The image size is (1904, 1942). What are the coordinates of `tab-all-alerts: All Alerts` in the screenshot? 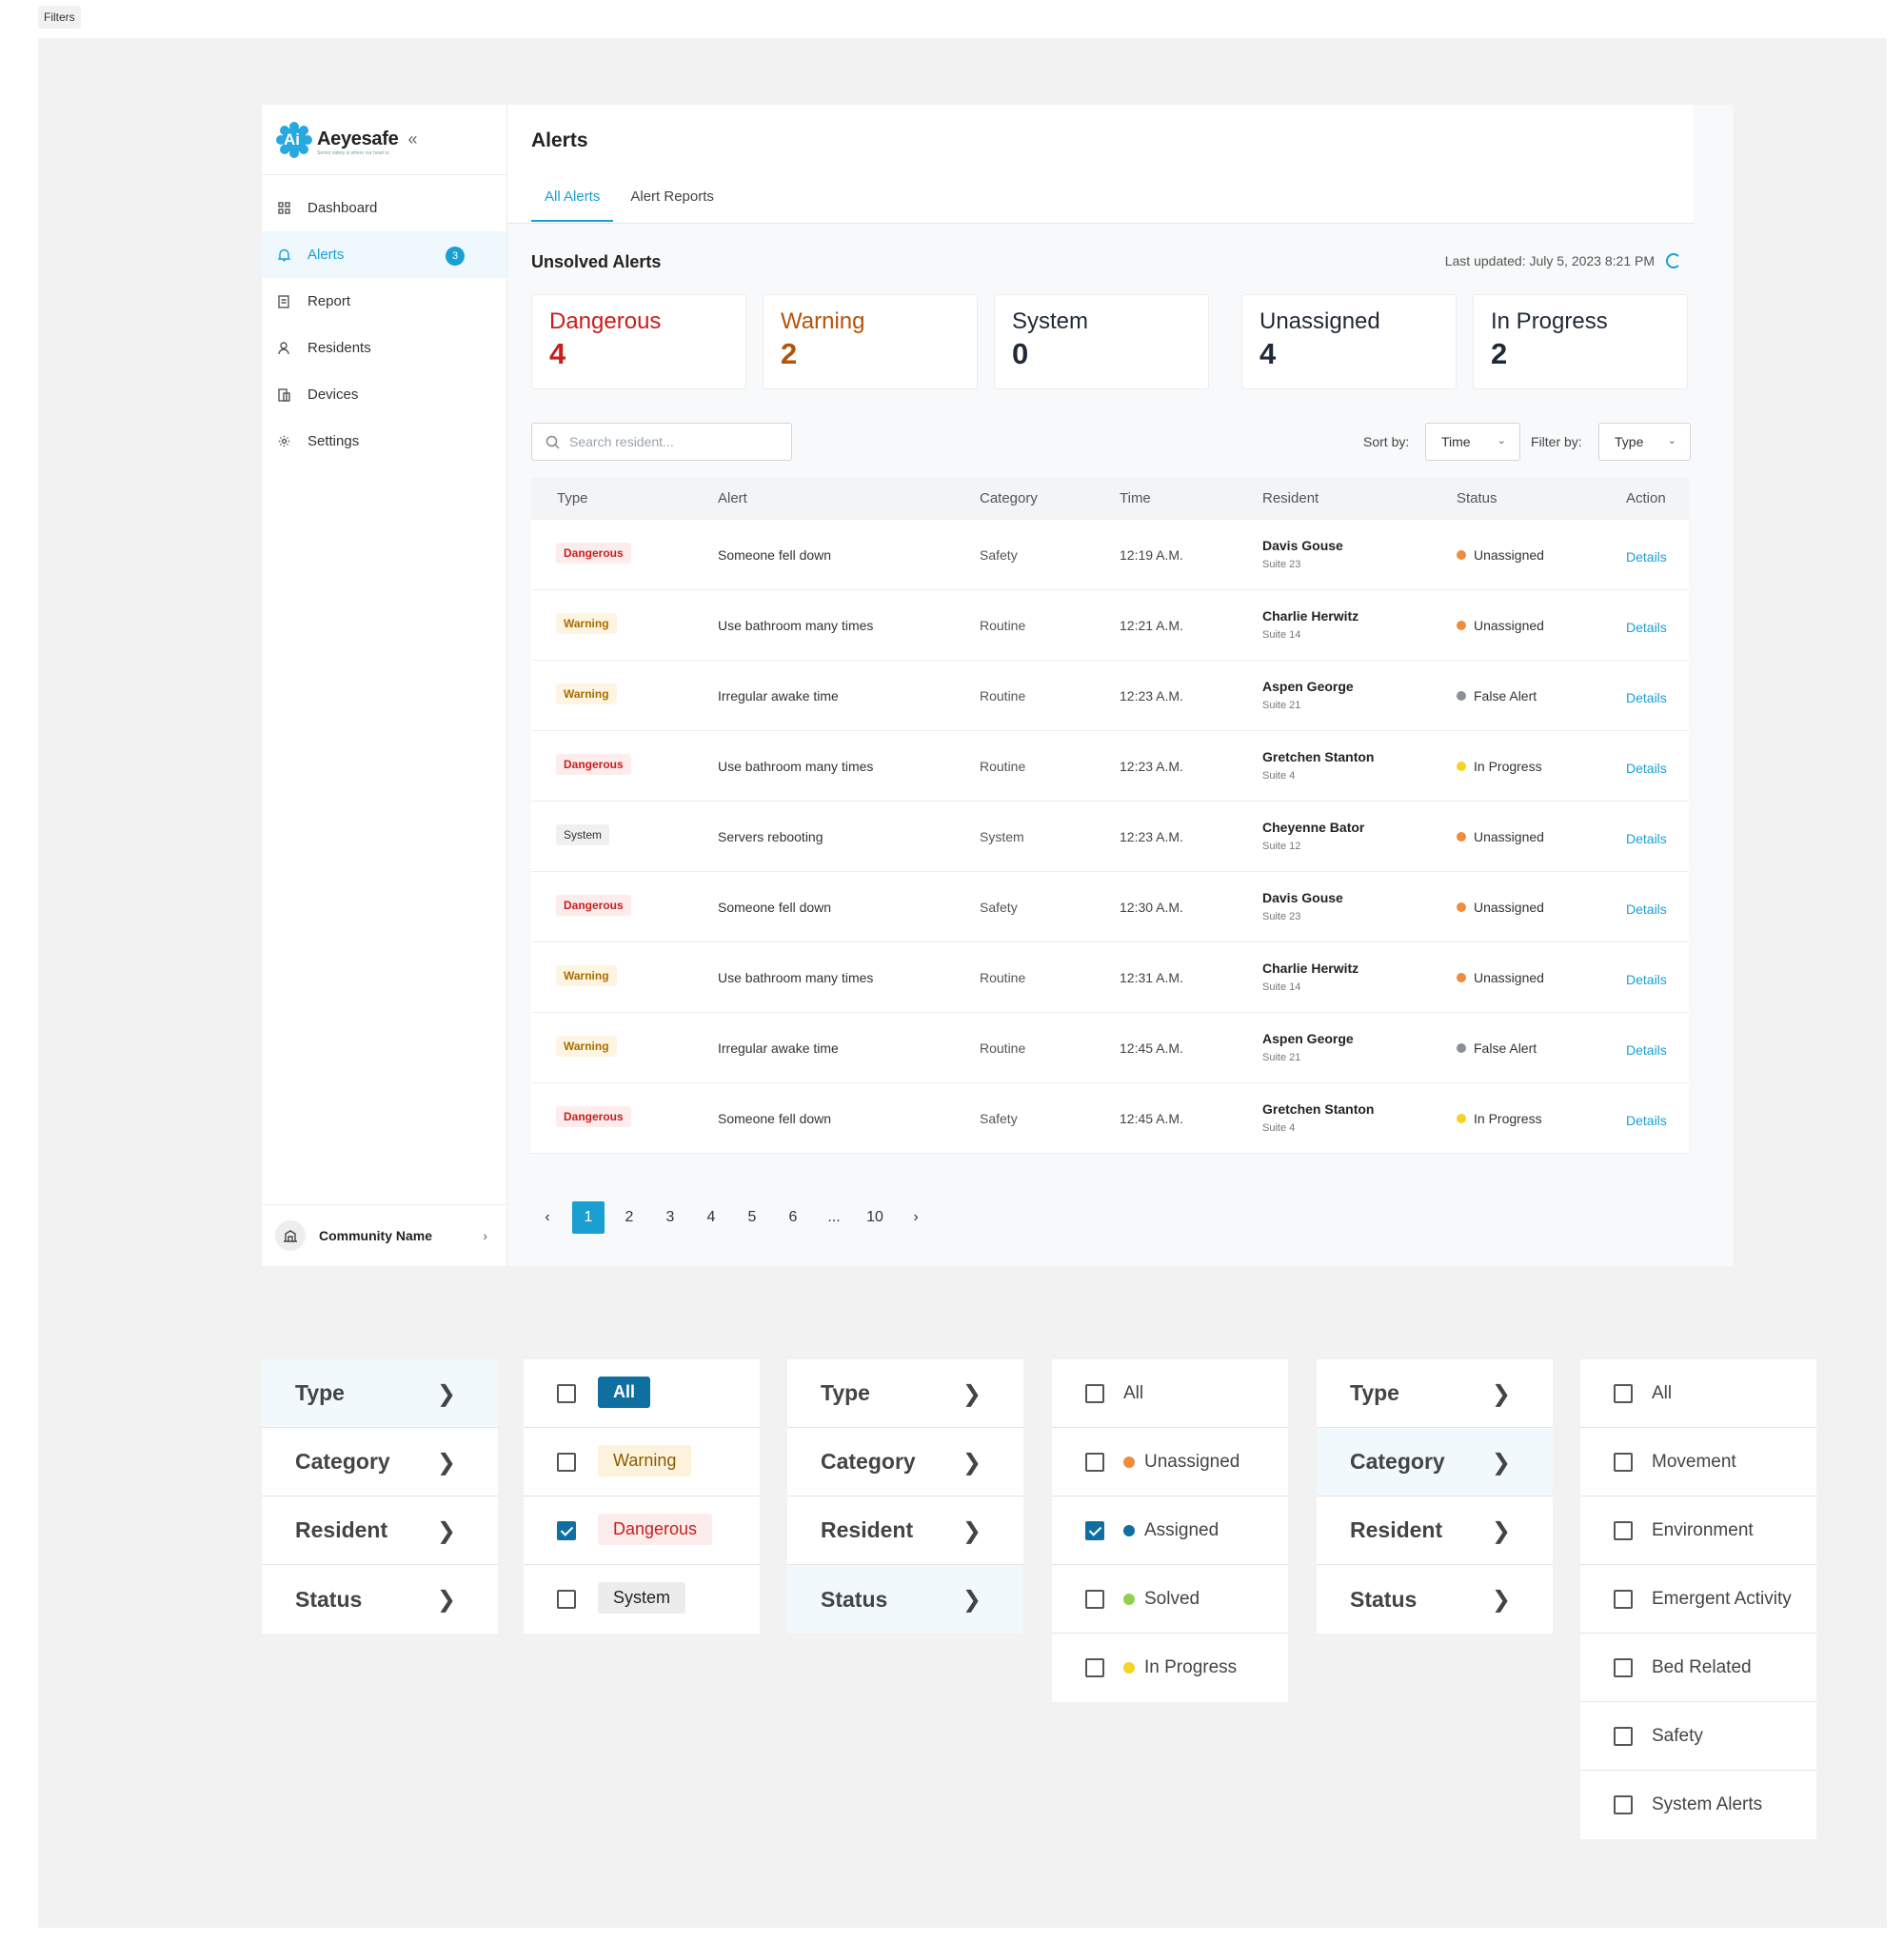 It's located at (572, 205).